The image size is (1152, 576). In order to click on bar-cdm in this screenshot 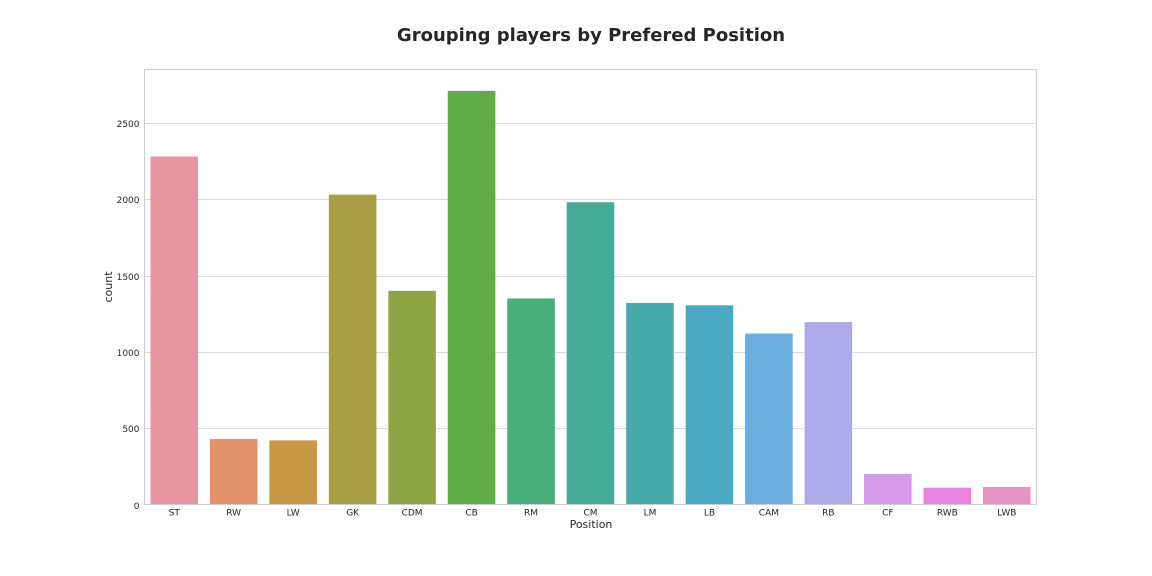, I will do `click(412, 397)`.